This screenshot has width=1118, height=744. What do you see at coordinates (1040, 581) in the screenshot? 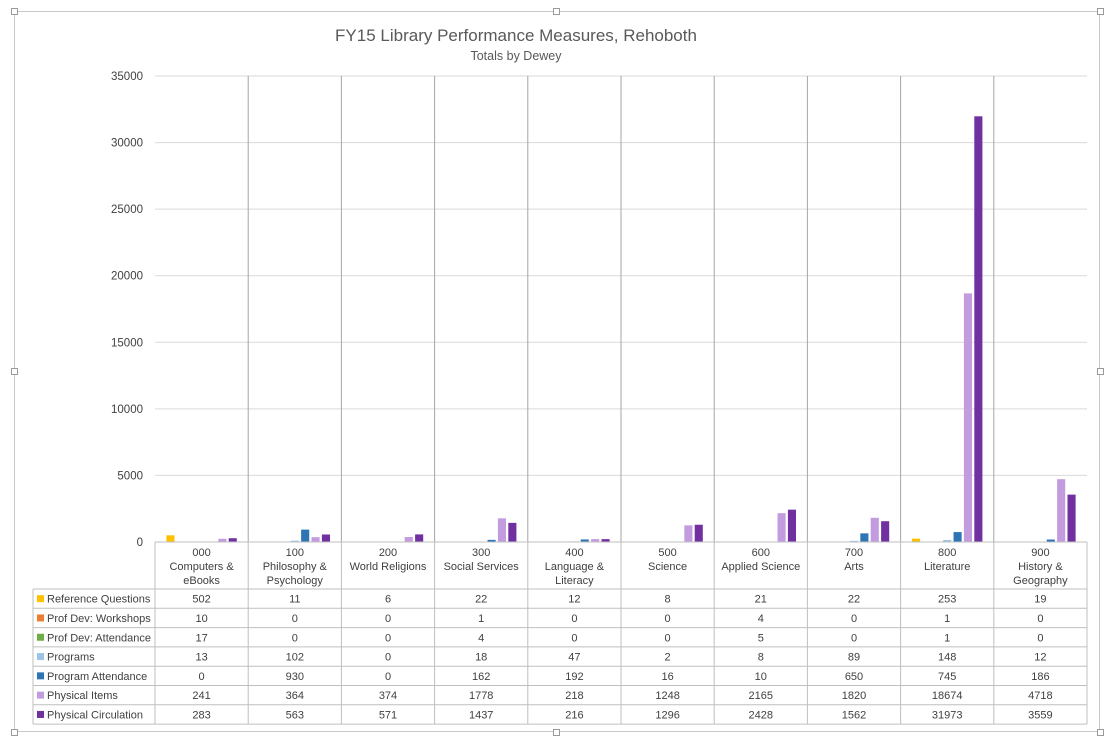
I see `category-label: Geography` at bounding box center [1040, 581].